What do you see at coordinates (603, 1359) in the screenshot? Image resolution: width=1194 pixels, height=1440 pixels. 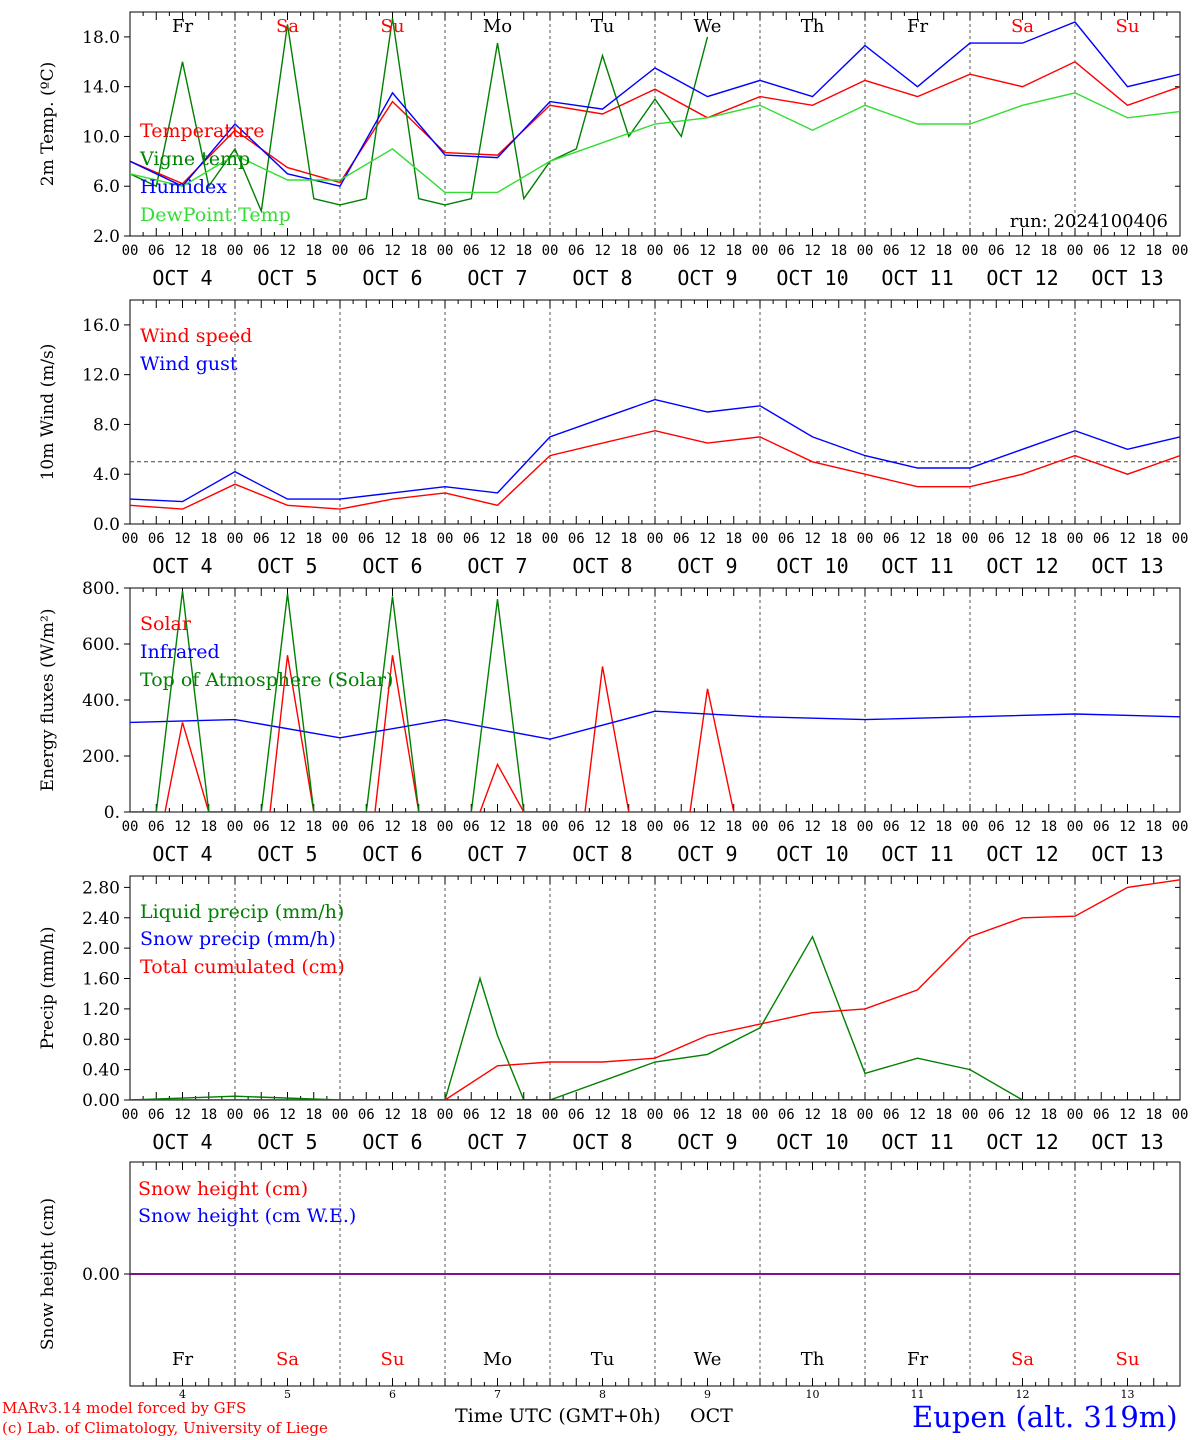 I see `day-label: Tu` at bounding box center [603, 1359].